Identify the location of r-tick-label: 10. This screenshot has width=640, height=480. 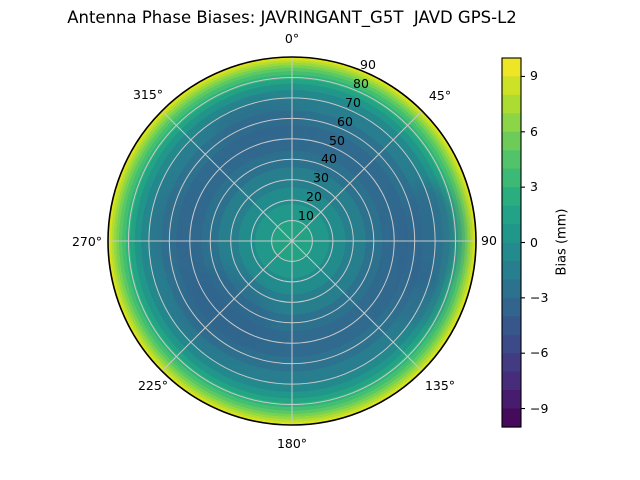
(306, 215).